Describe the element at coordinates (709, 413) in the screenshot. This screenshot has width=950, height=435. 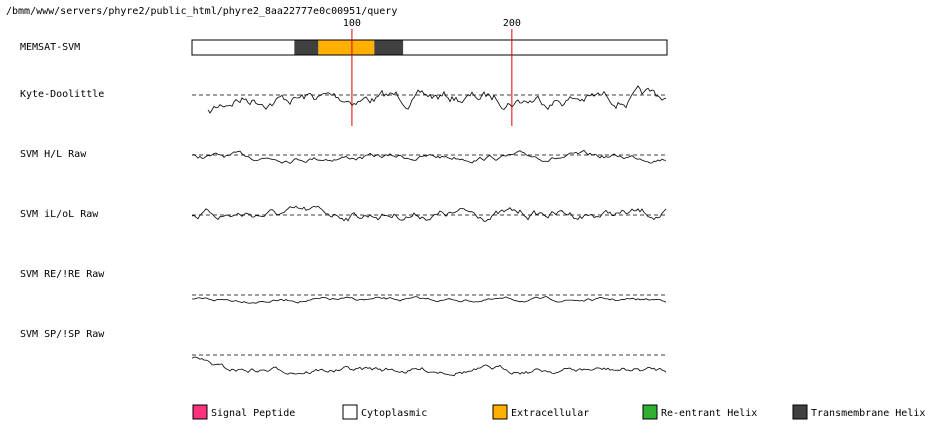
I see `legend-label: Re-entrant Helix` at that location.